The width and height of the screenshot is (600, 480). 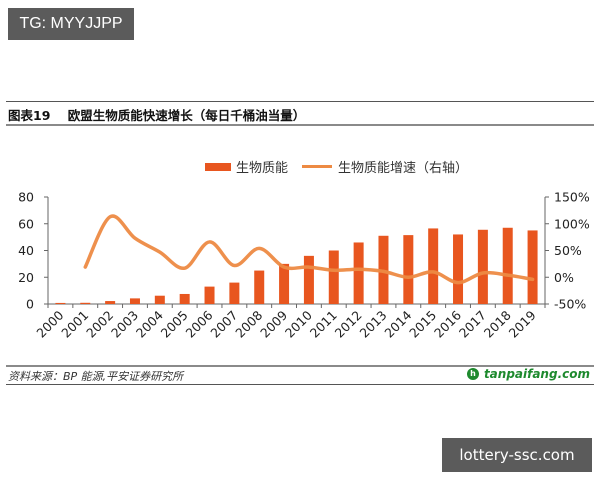 What do you see at coordinates (262, 168) in the screenshot?
I see `legend-bar-label: 生物质能` at bounding box center [262, 168].